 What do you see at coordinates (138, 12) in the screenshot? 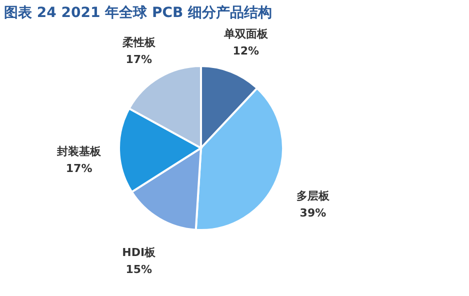
I see `chart-title: 图表 24 2021 年全球 PCB 细分产品结构` at bounding box center [138, 12].